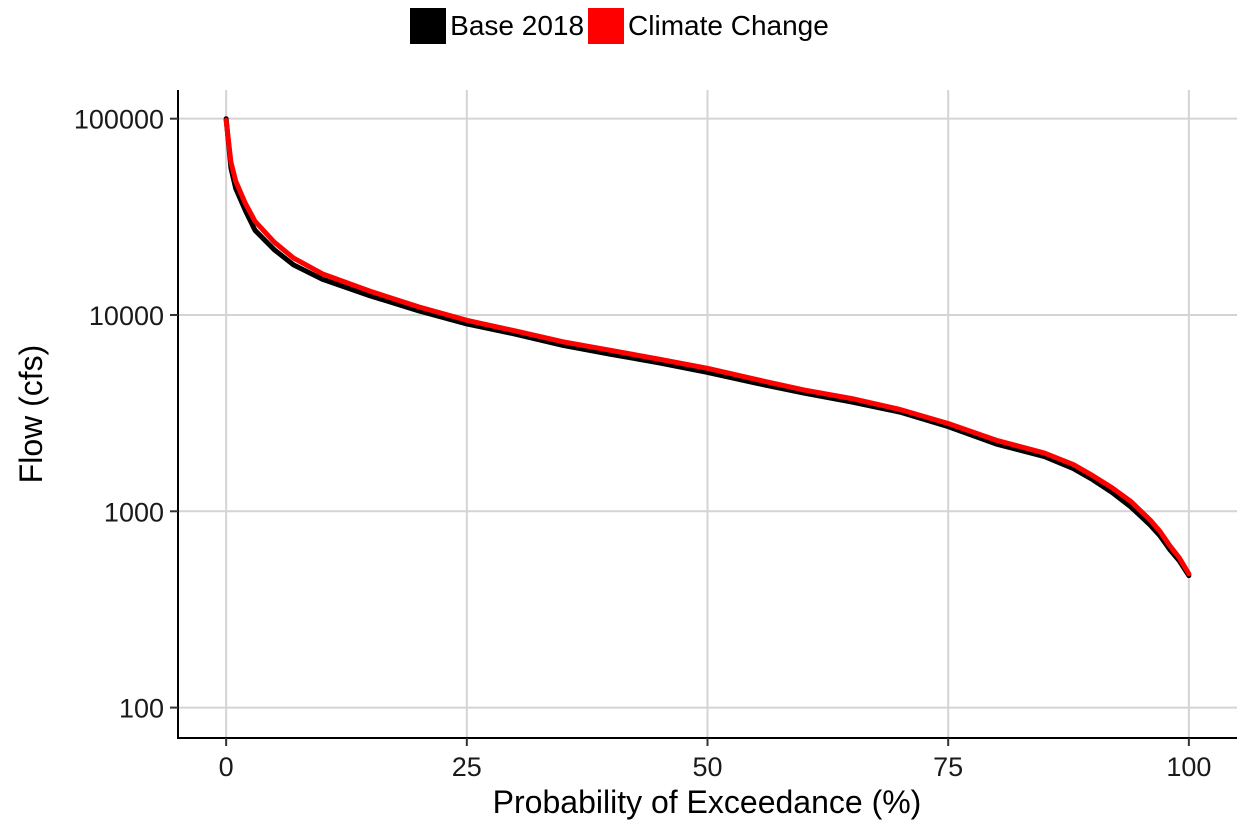 Image resolution: width=1239 pixels, height=827 pixels. I want to click on x-tick-label: 75, so click(948, 767).